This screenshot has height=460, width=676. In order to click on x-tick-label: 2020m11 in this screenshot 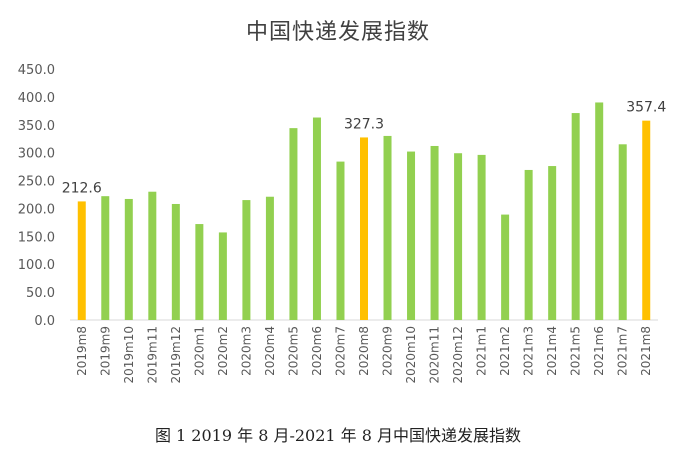, I will do `click(435, 355)`.